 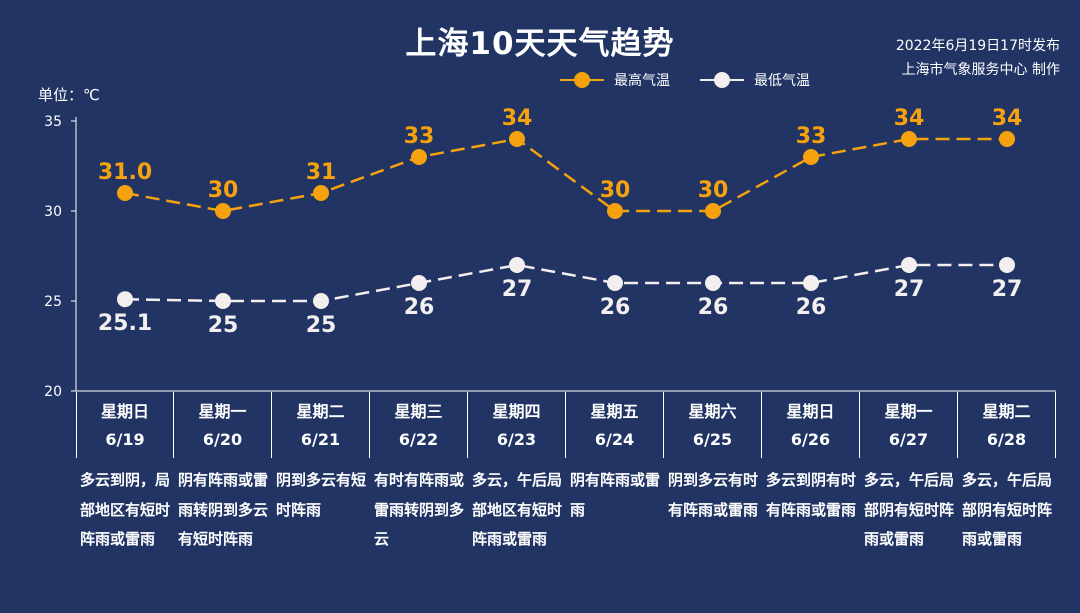 I want to click on legend-low-label: 最低气温, so click(x=782, y=81).